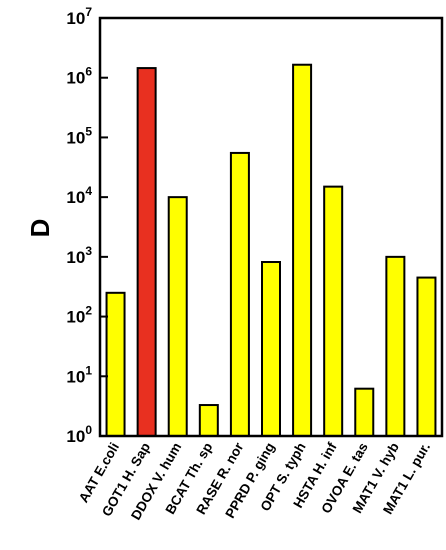 The image size is (446, 550). What do you see at coordinates (79, 315) in the screenshot?
I see `y-tick-label: 10²` at bounding box center [79, 315].